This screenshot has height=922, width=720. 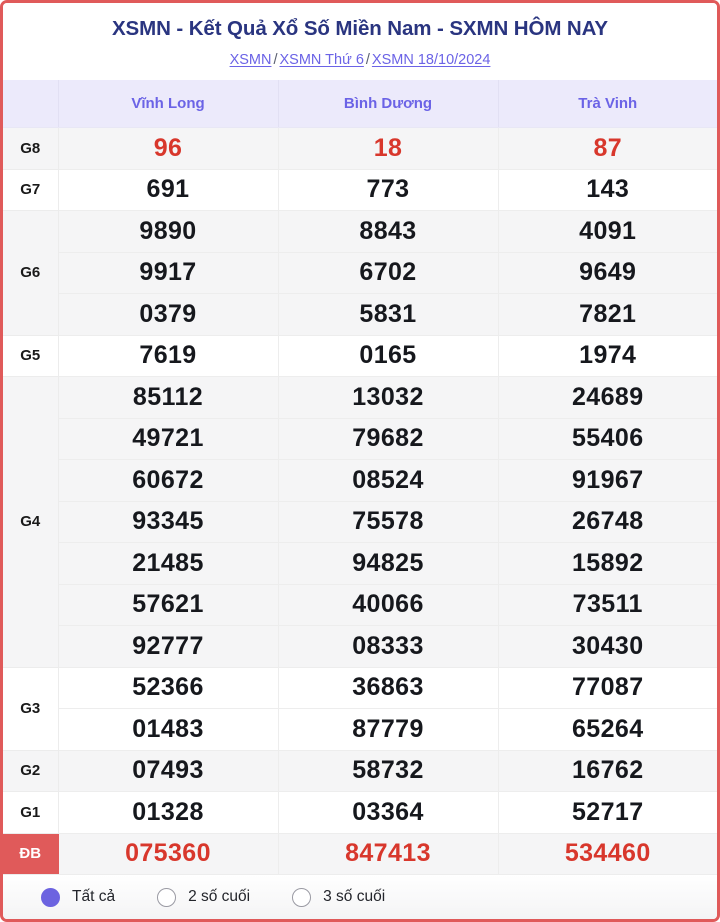 What do you see at coordinates (219, 896) in the screenshot?
I see `filter-option-label: 2 số cuối` at bounding box center [219, 896].